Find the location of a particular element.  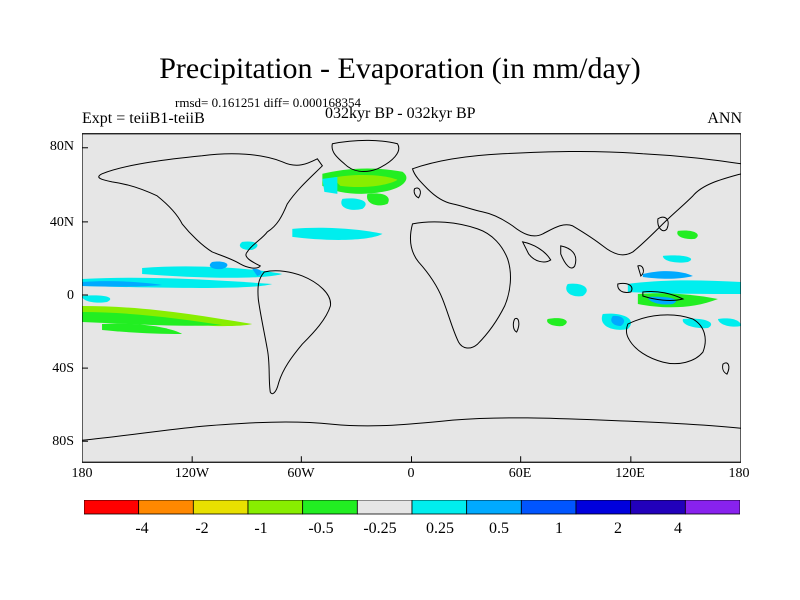

experiment-label: Expt = teiiB1-teiiB is located at coordinates (143, 118).